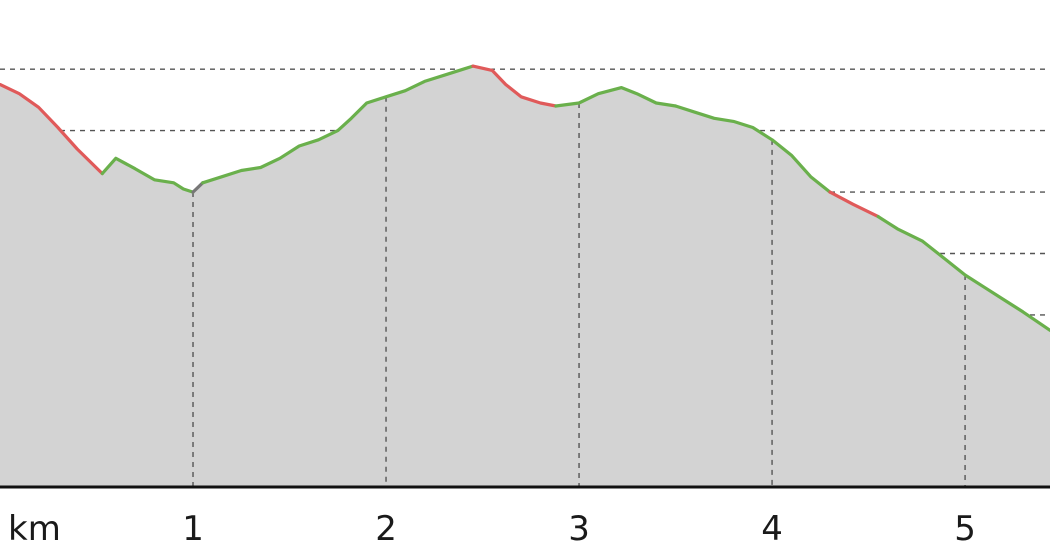  Describe the element at coordinates (579, 529) in the screenshot. I see `x-tick-label-3: 3` at that location.